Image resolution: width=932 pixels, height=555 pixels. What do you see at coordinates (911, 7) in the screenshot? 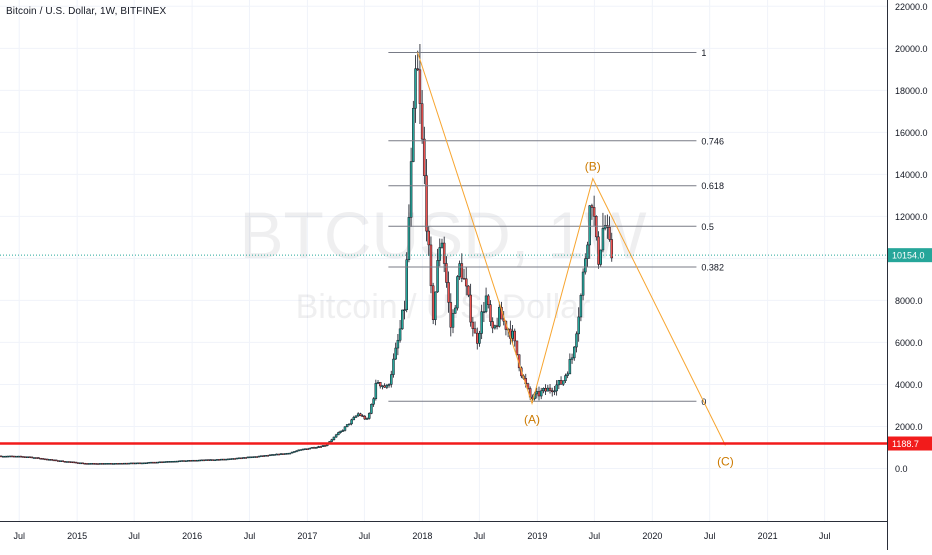
I see `price-axis-tick: 22000.0` at bounding box center [911, 7].